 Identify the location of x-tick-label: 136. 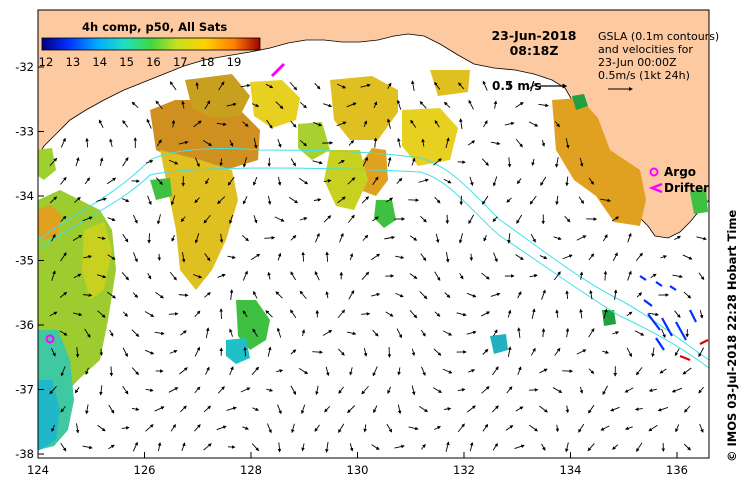
(677, 470).